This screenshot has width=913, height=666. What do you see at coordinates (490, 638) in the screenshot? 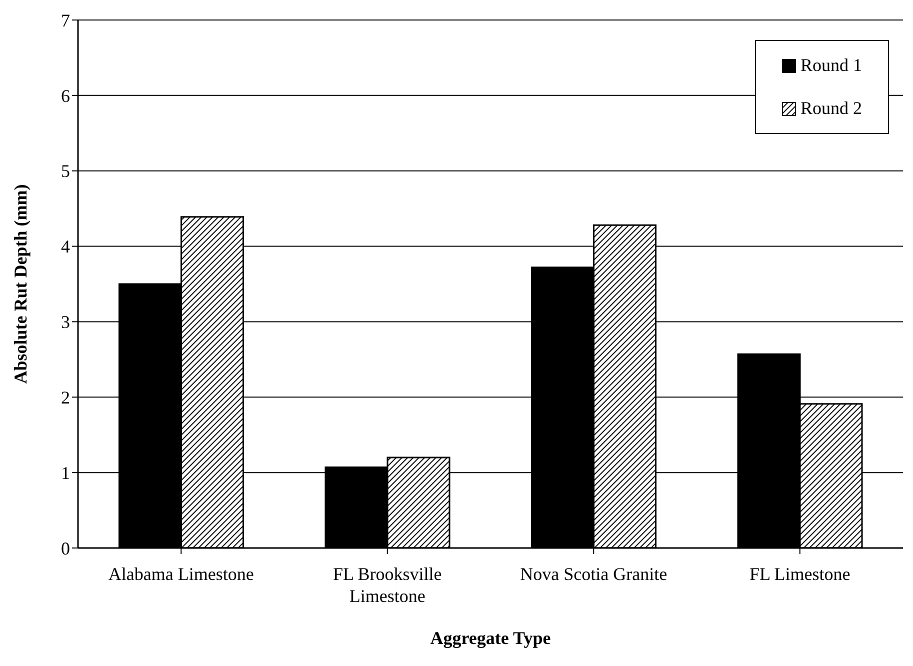
I see `x-axis-title: Aggregate Type` at bounding box center [490, 638].